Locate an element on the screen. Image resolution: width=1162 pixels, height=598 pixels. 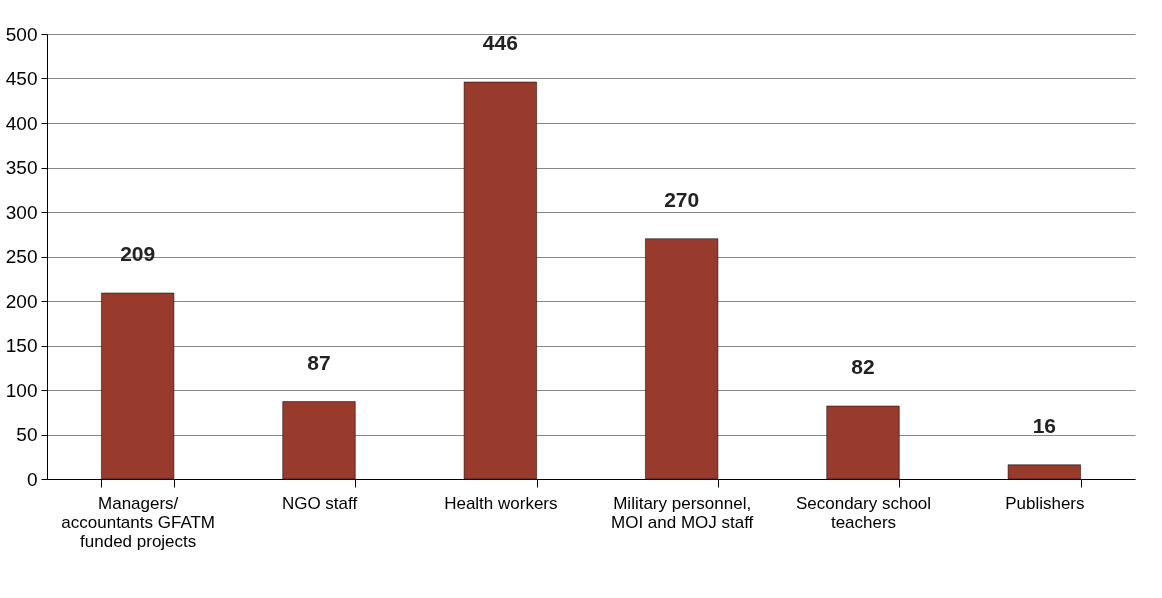
x-tick-label: Publishers is located at coordinates (1045, 503).